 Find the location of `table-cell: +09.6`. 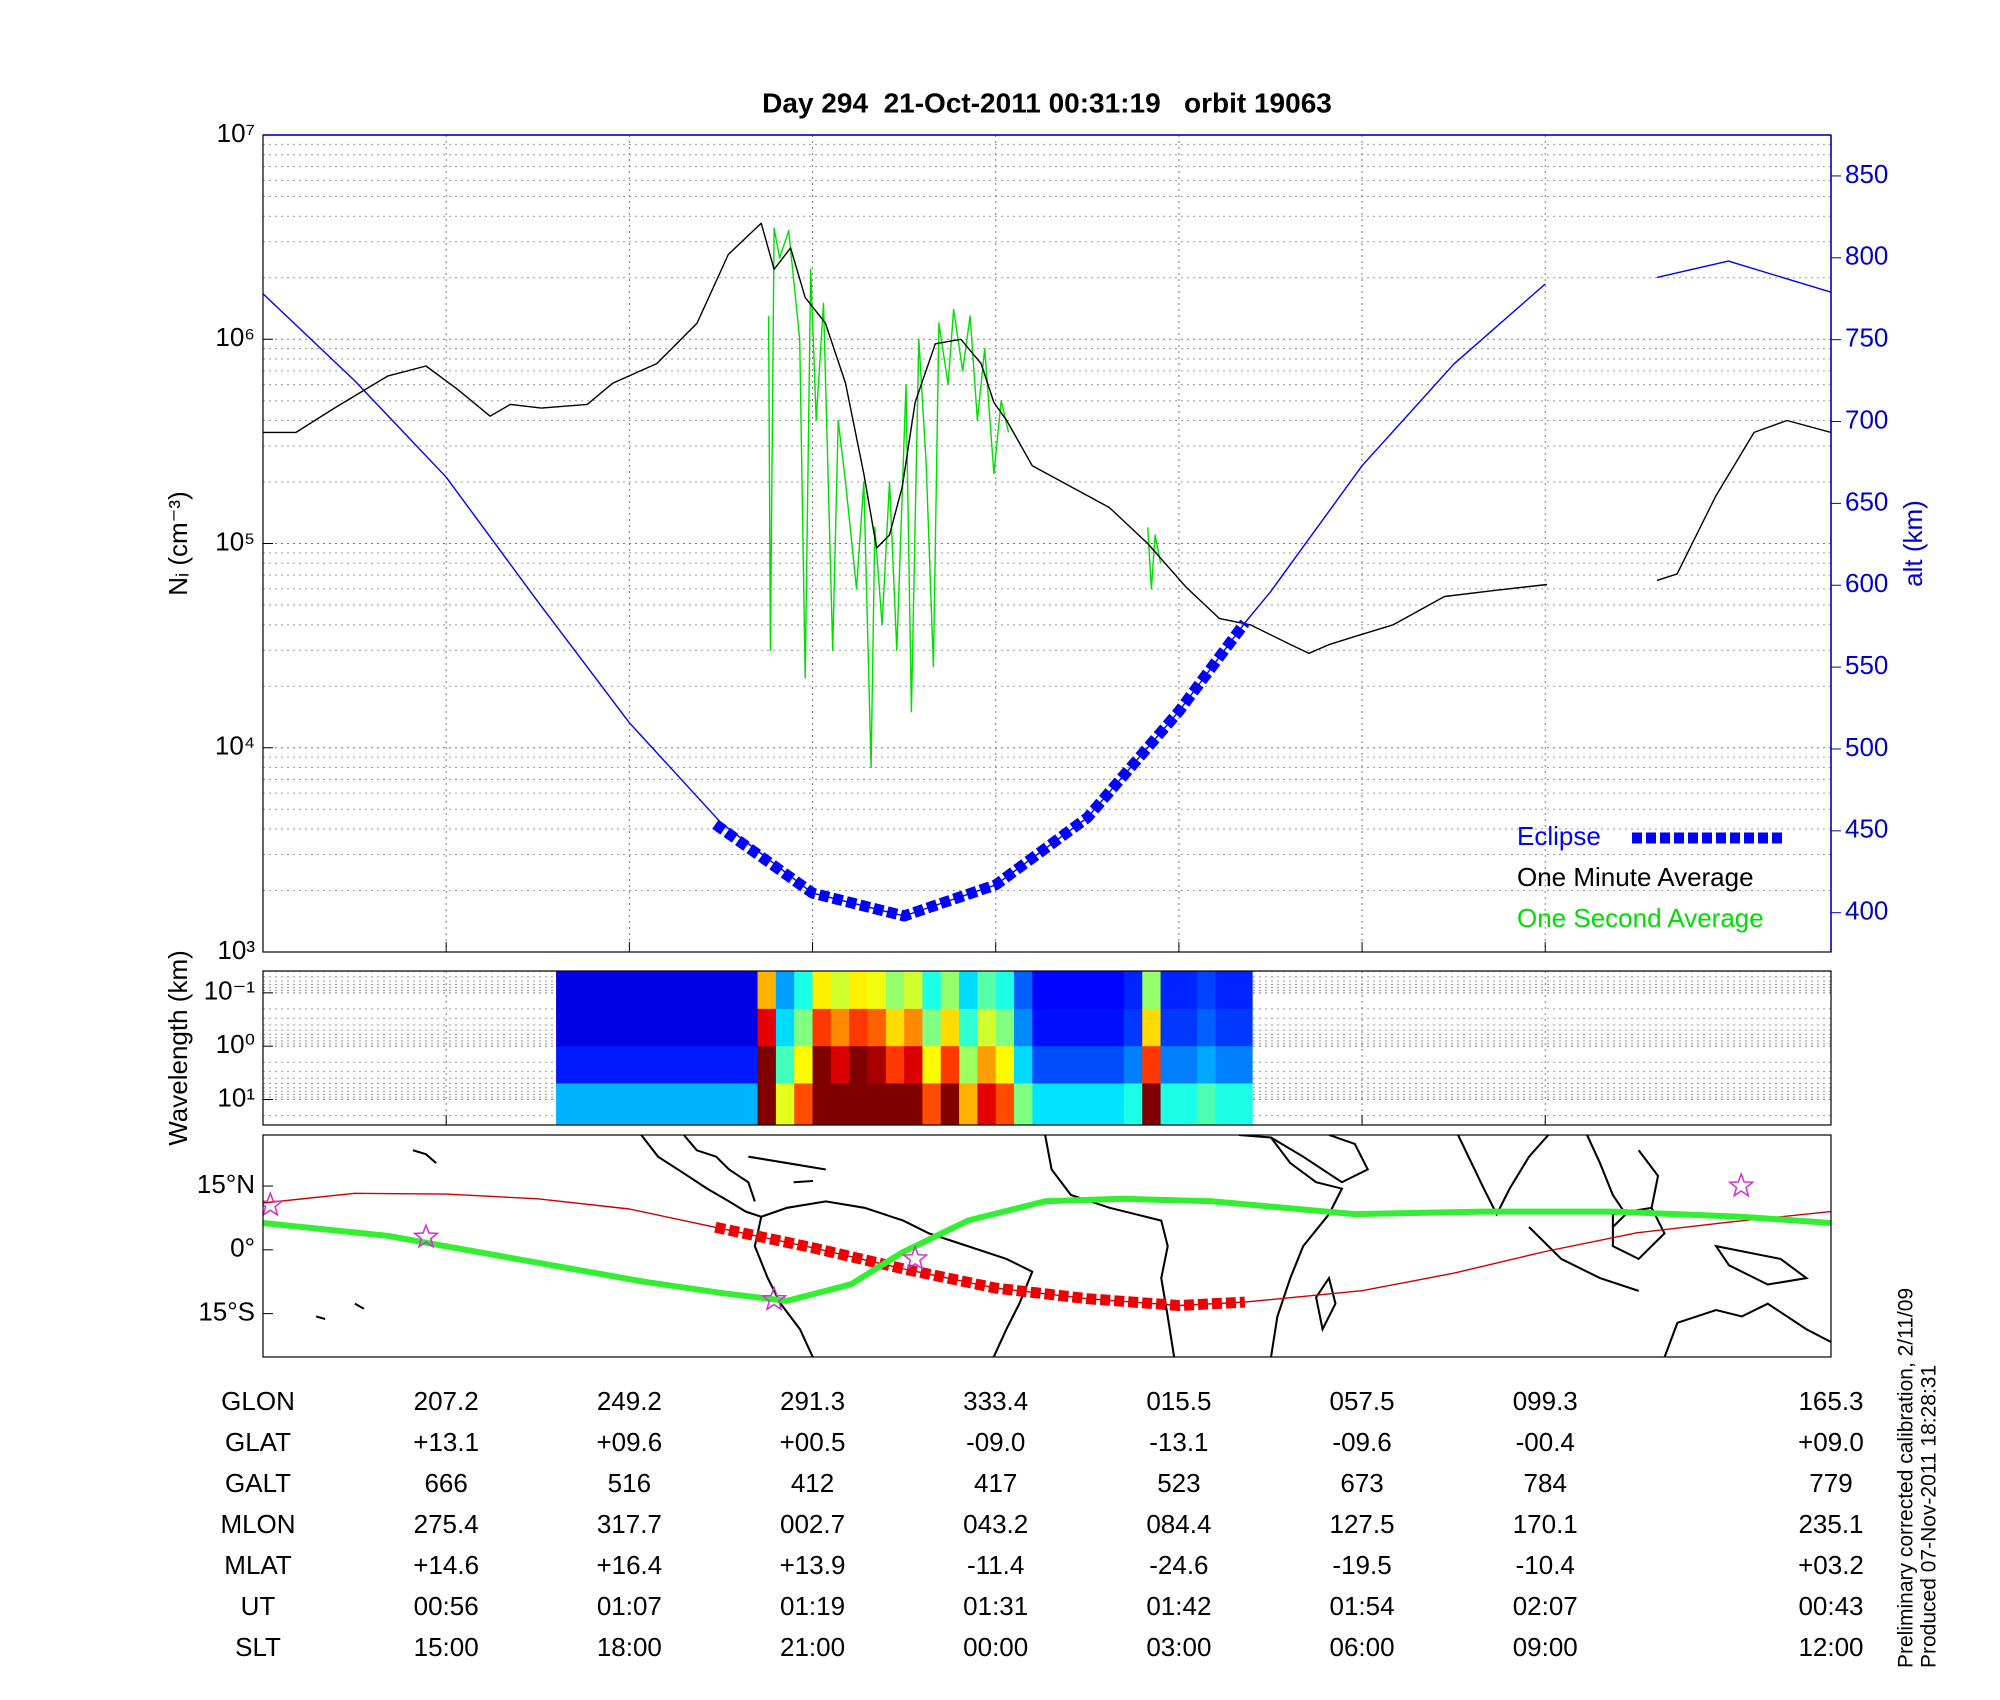

table-cell: +09.6 is located at coordinates (629, 1442).